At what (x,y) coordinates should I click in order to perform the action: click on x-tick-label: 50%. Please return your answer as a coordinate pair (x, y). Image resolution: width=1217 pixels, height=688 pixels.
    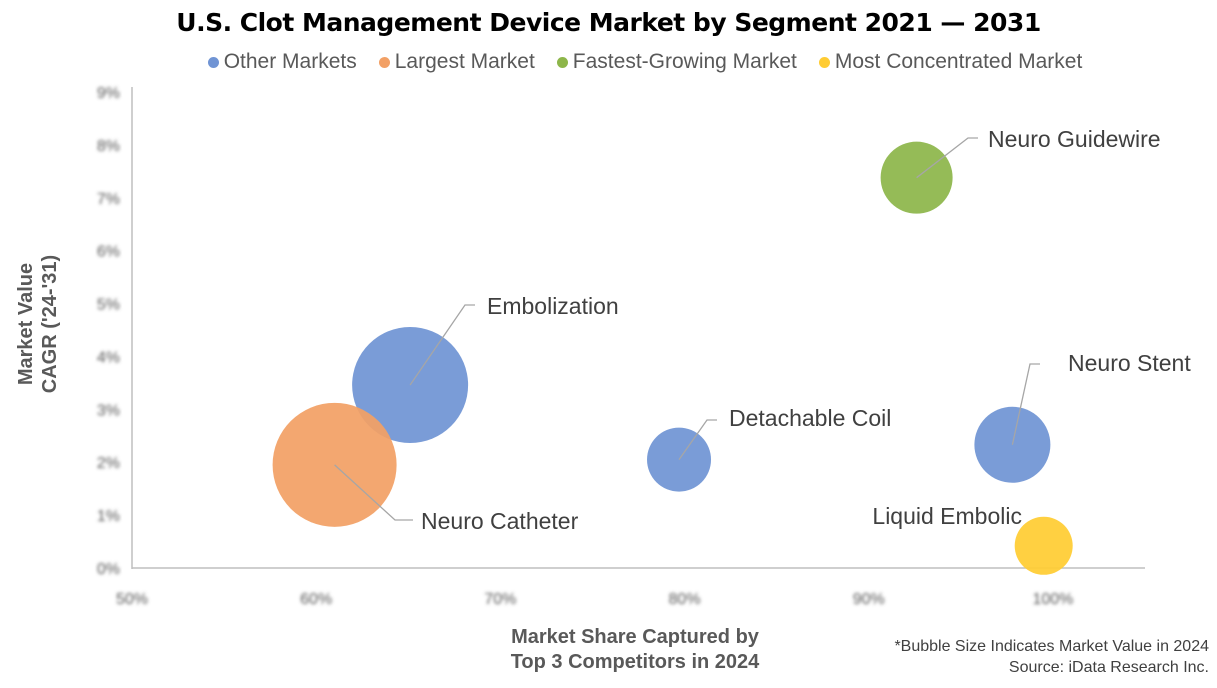
    Looking at the image, I should click on (132, 599).